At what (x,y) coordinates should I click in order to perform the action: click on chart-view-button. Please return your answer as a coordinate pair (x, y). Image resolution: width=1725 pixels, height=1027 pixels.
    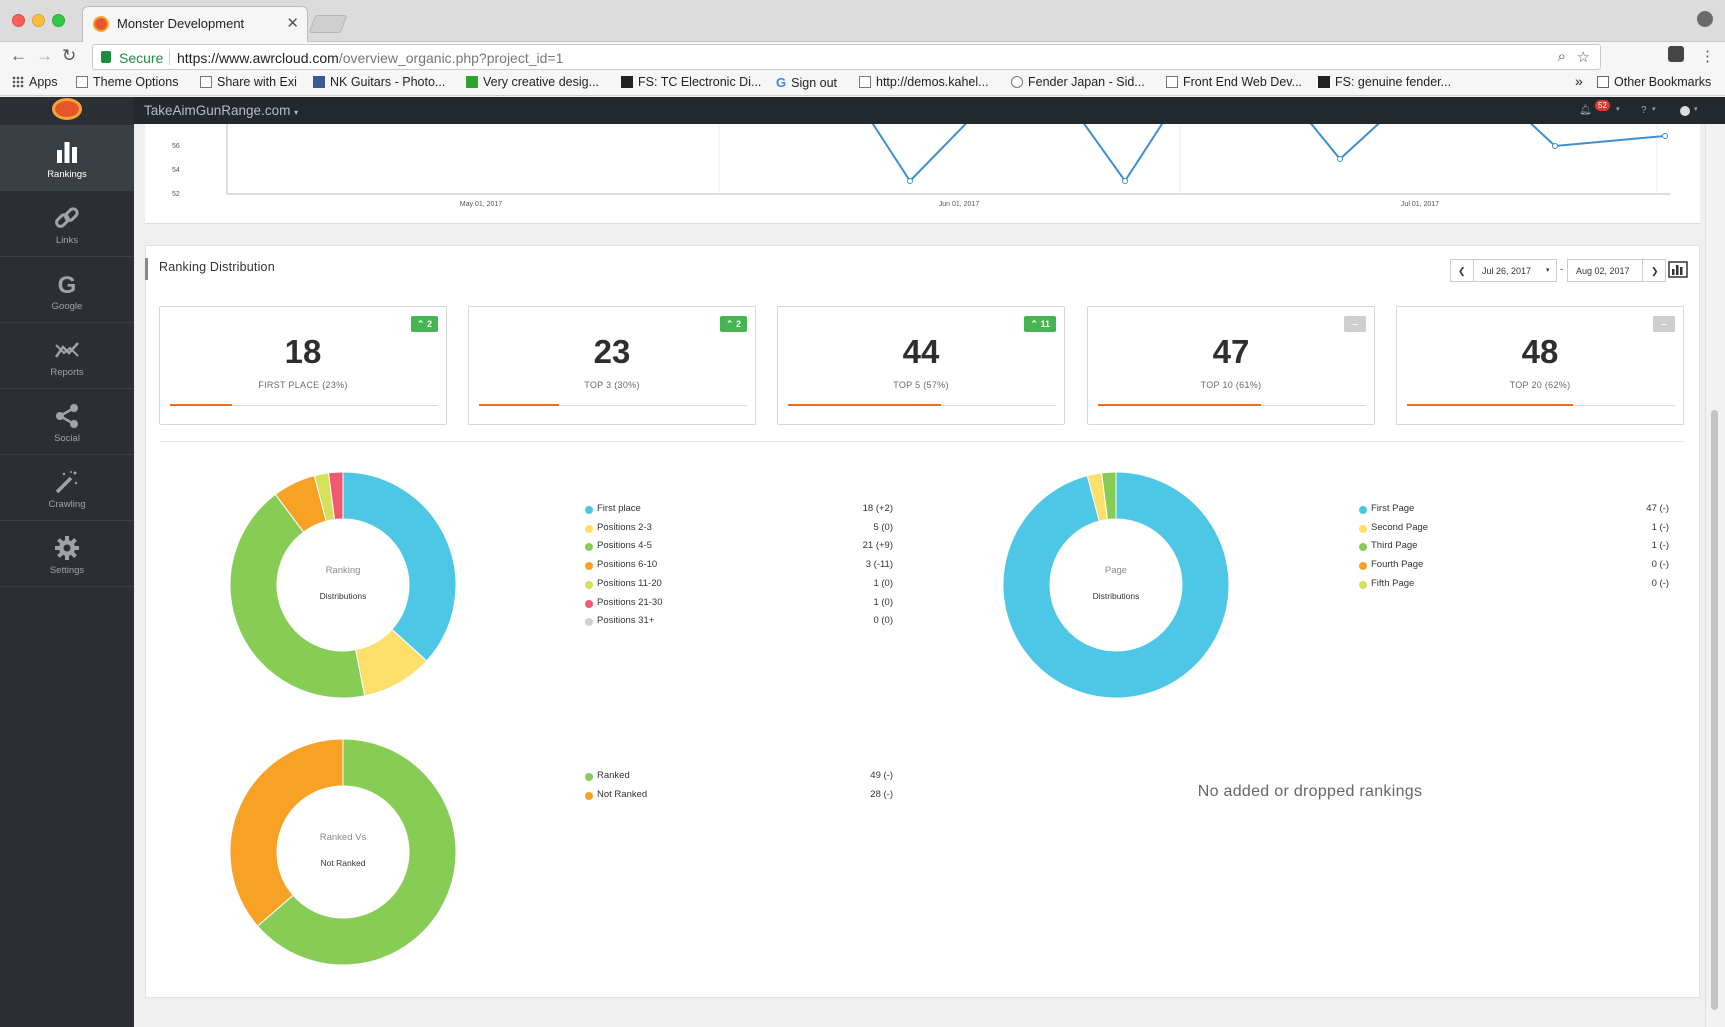
    Looking at the image, I should click on (1678, 270).